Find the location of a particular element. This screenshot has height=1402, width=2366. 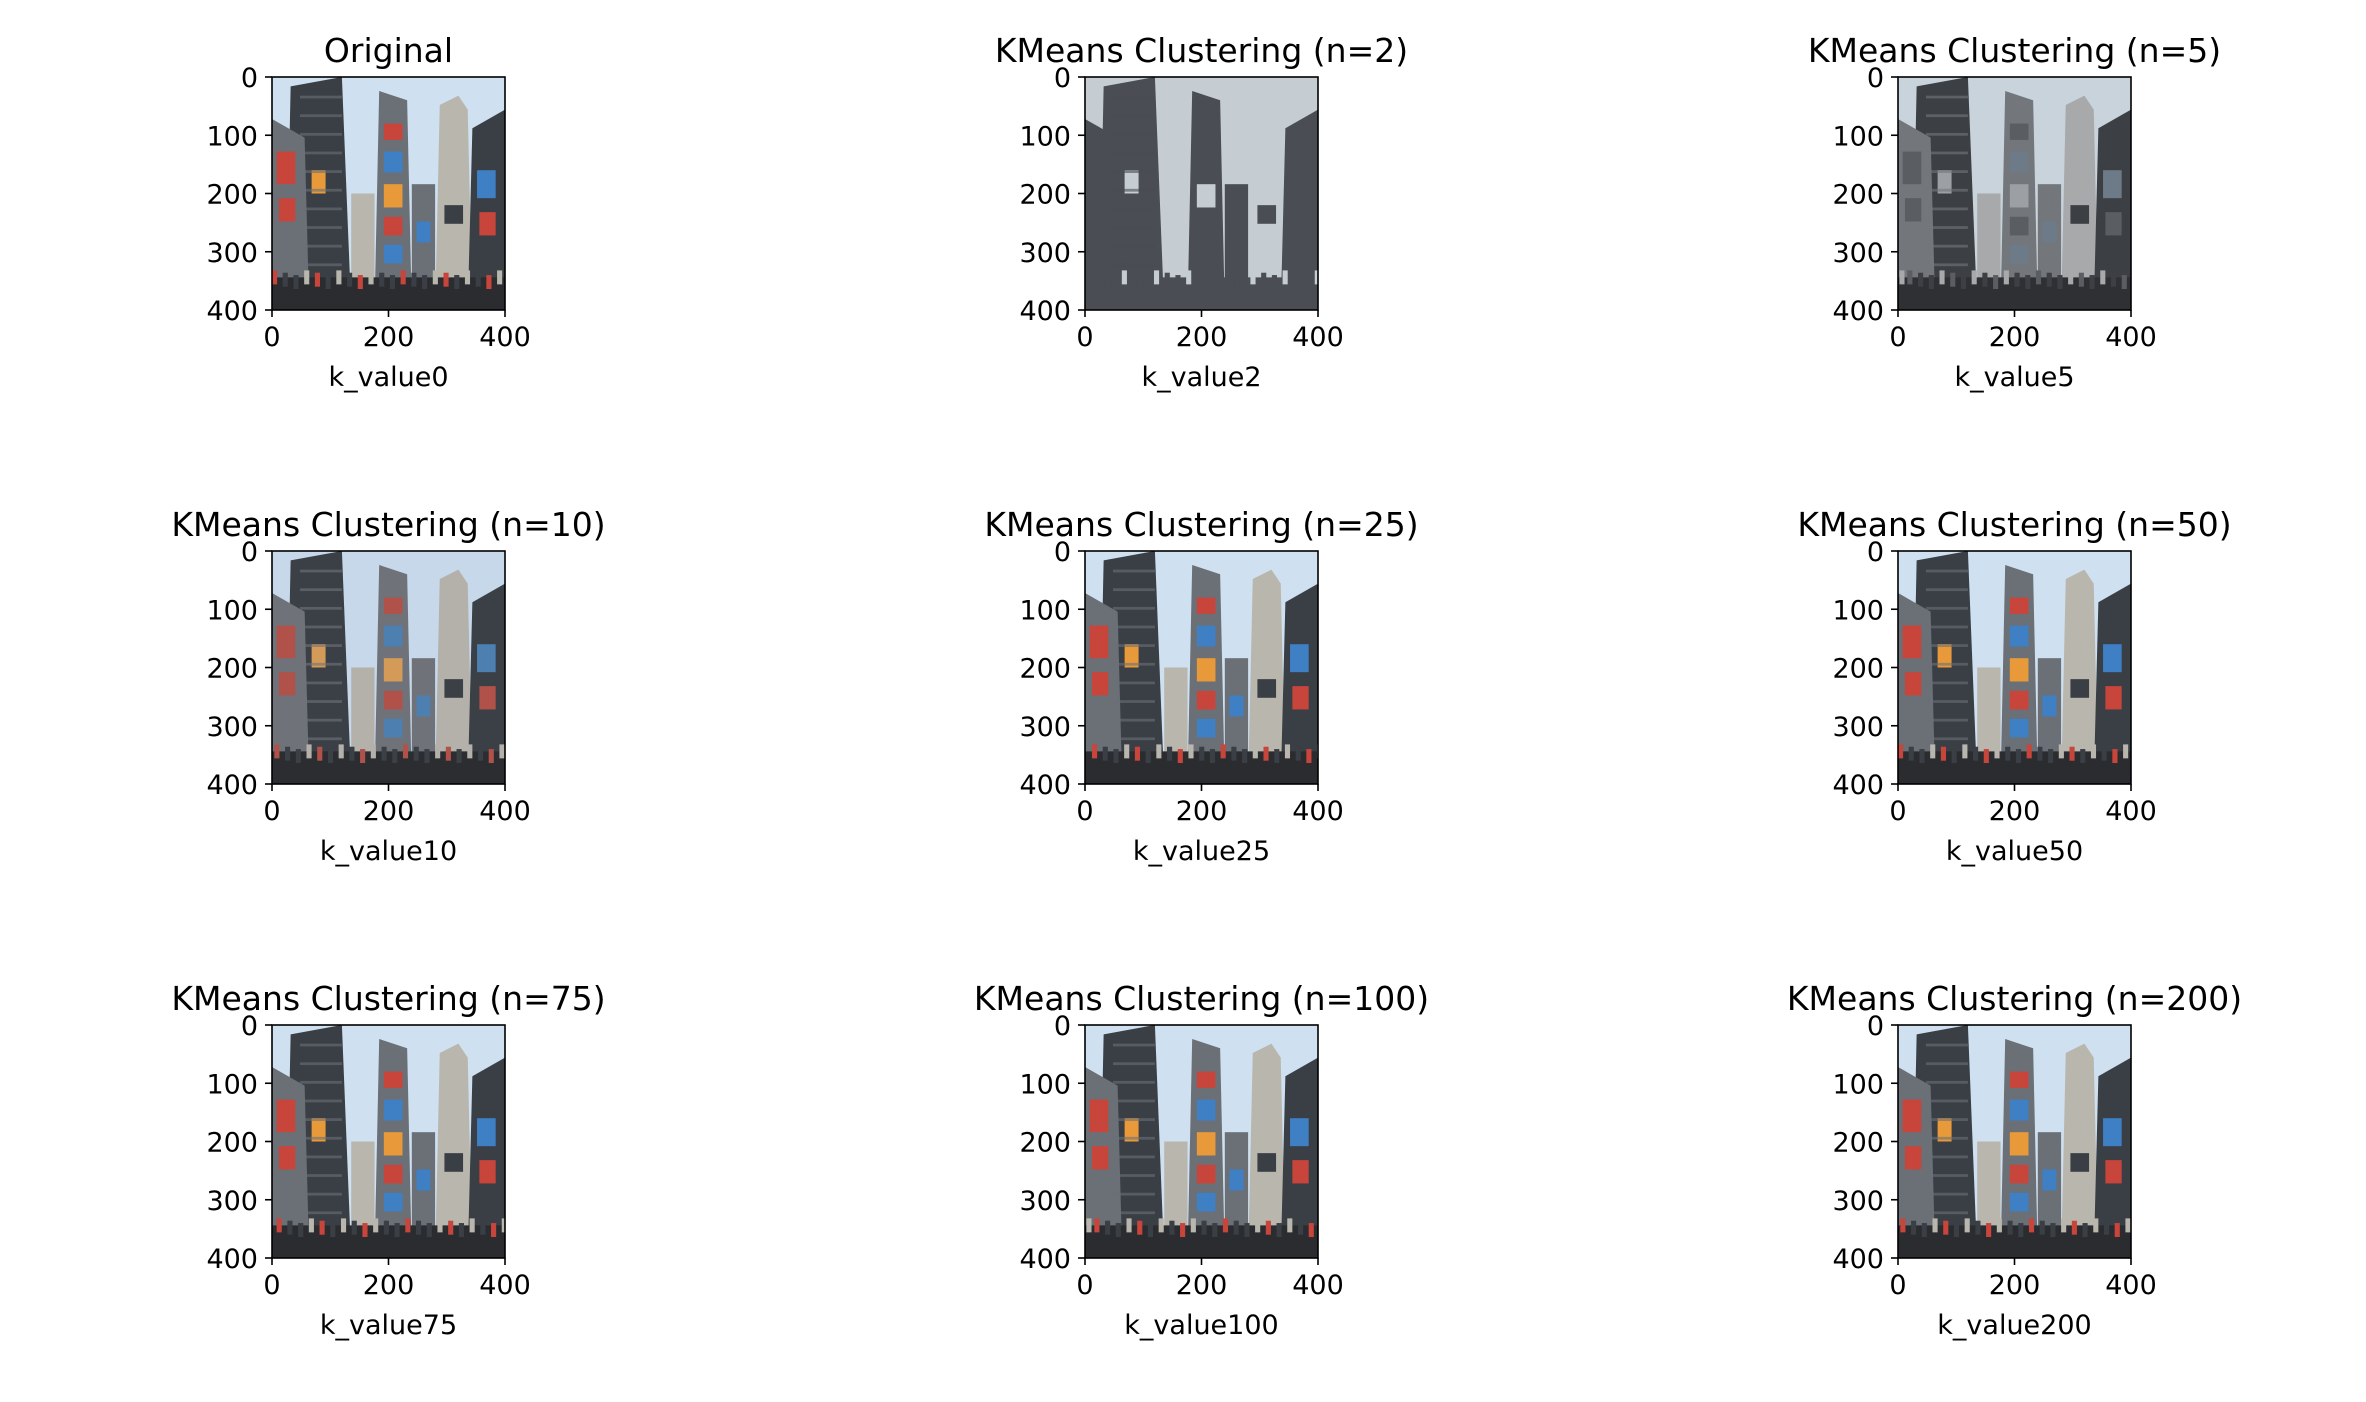

x-axis-label: k_value75 is located at coordinates (388, 1325).